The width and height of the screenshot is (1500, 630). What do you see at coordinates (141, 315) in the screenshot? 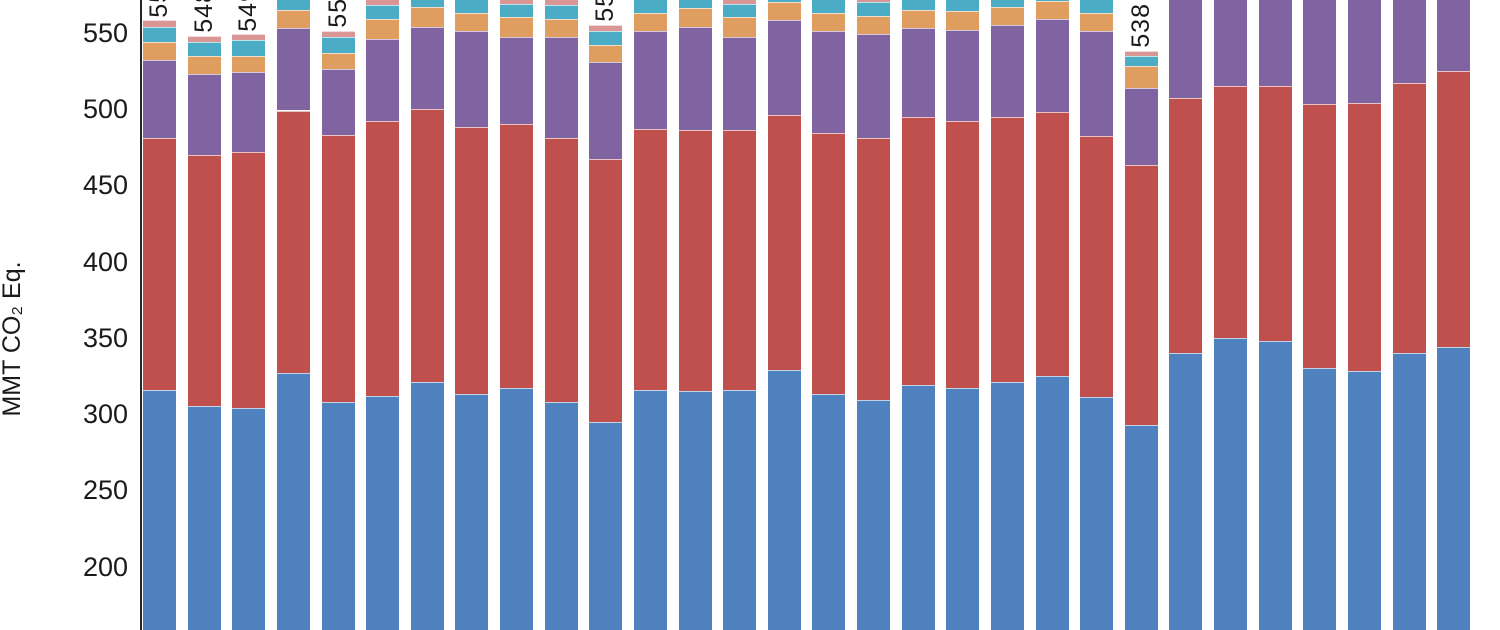
I see `y-axis-line` at bounding box center [141, 315].